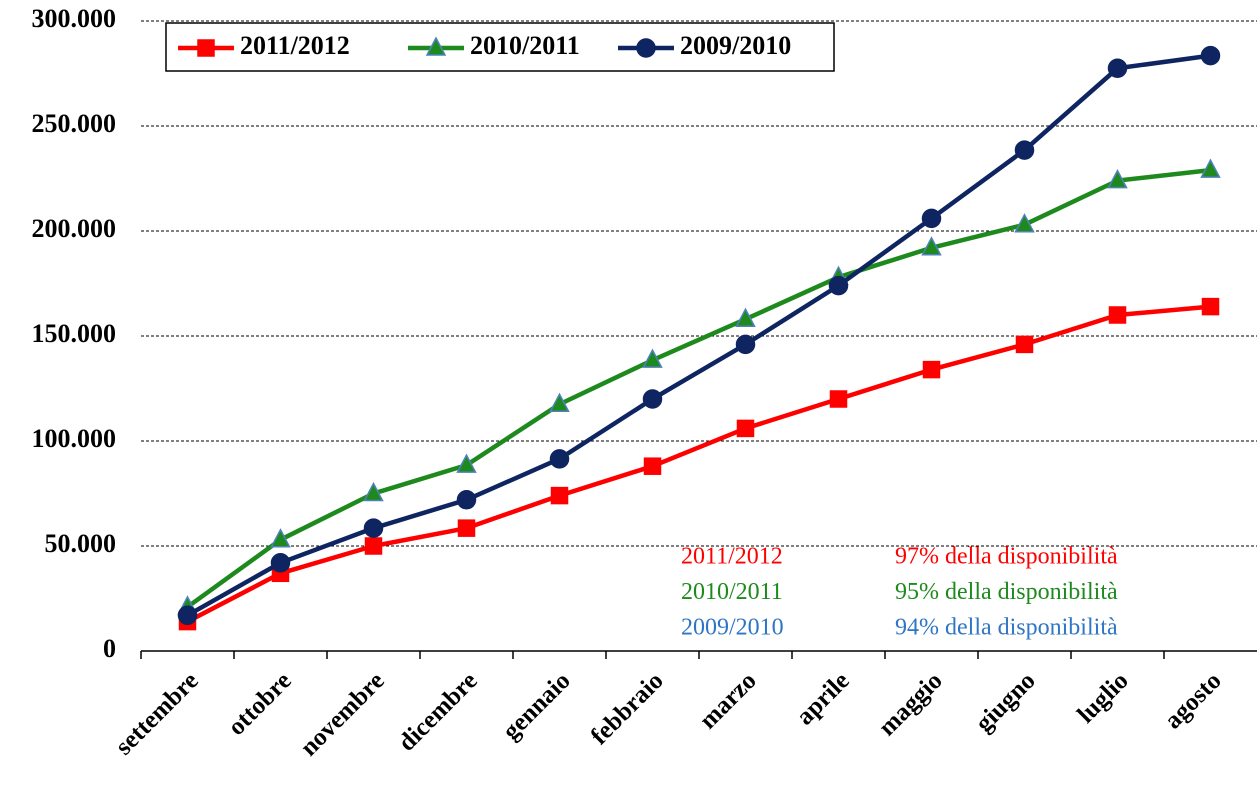 The width and height of the screenshot is (1257, 792). Describe the element at coordinates (732, 557) in the screenshot. I see `annotation-label: 2011/2012` at that location.